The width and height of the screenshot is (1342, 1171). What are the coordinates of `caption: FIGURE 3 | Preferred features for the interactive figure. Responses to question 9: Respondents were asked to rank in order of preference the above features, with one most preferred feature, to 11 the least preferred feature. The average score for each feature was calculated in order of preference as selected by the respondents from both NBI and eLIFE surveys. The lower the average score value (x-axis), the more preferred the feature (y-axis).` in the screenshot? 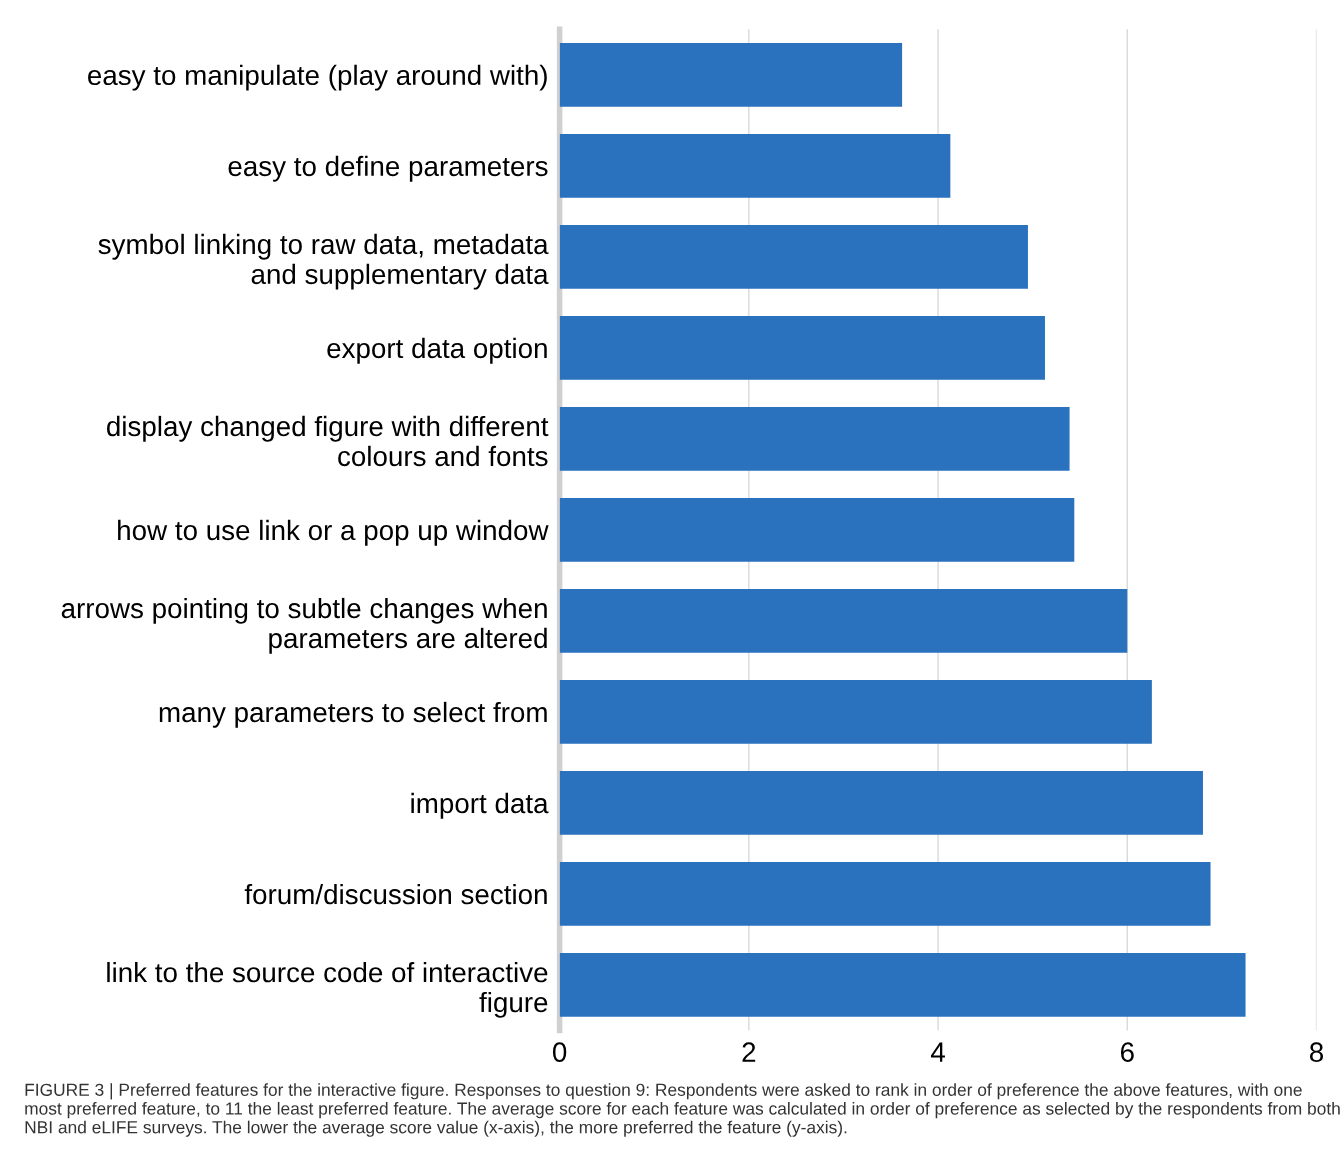 It's located at (682, 1110).